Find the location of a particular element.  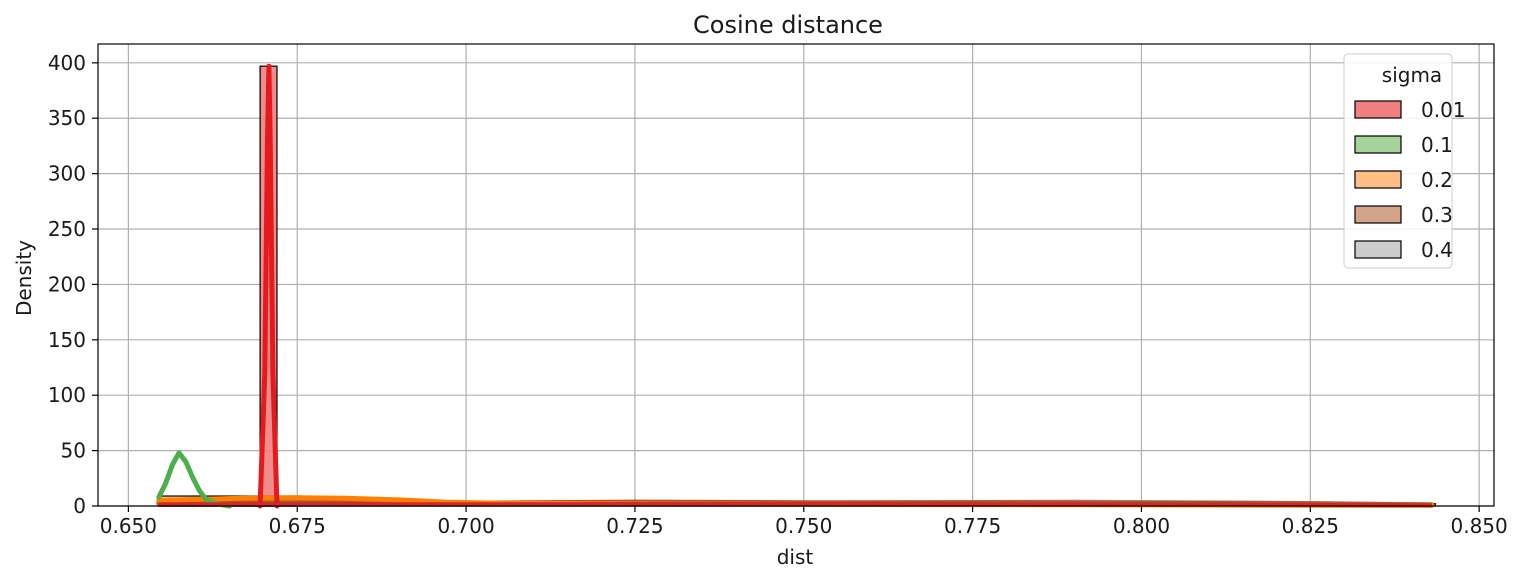

y-tick-label: 400 is located at coordinates (67, 63).